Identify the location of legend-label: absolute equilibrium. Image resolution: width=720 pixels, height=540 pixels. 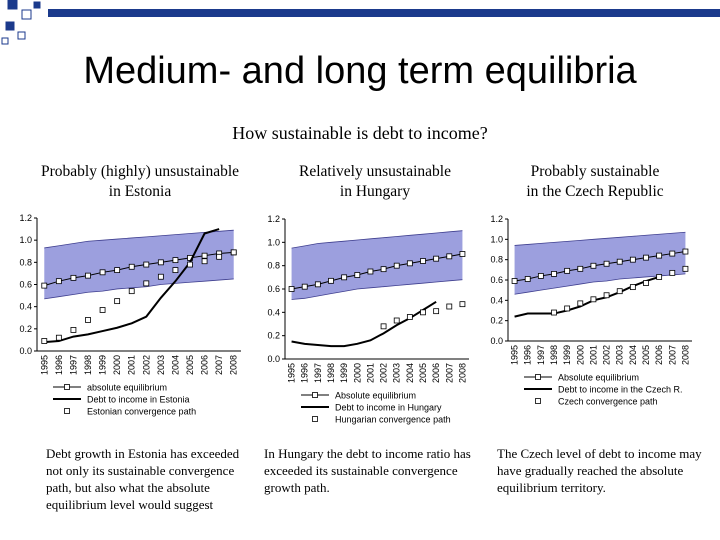
(127, 388).